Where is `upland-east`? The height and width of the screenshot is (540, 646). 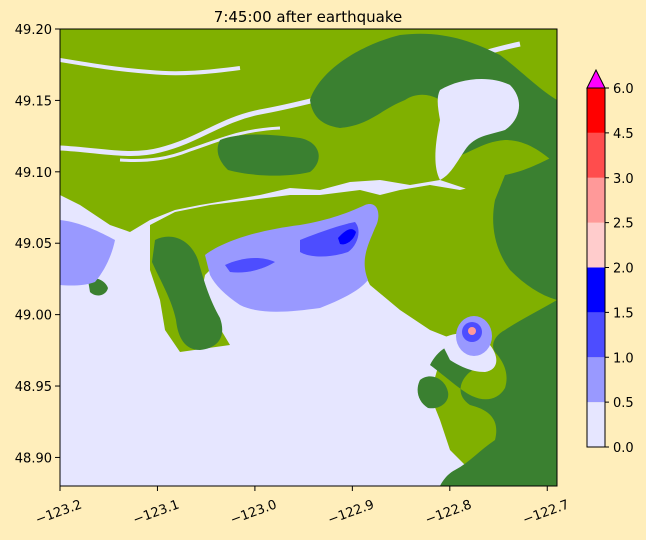
upland-east is located at coordinates (525, 227).